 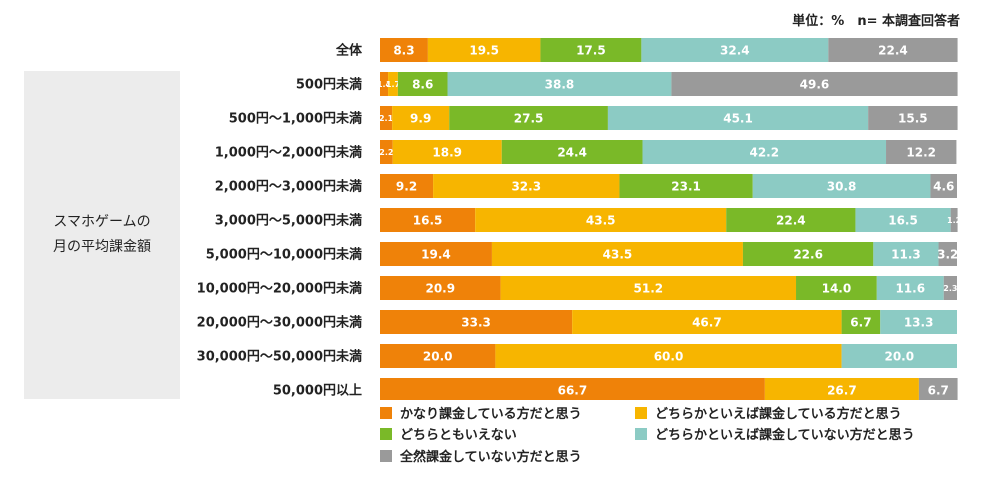 What do you see at coordinates (785, 435) in the screenshot?
I see `legend-label: どちらかといえば課金していない方だと思う` at bounding box center [785, 435].